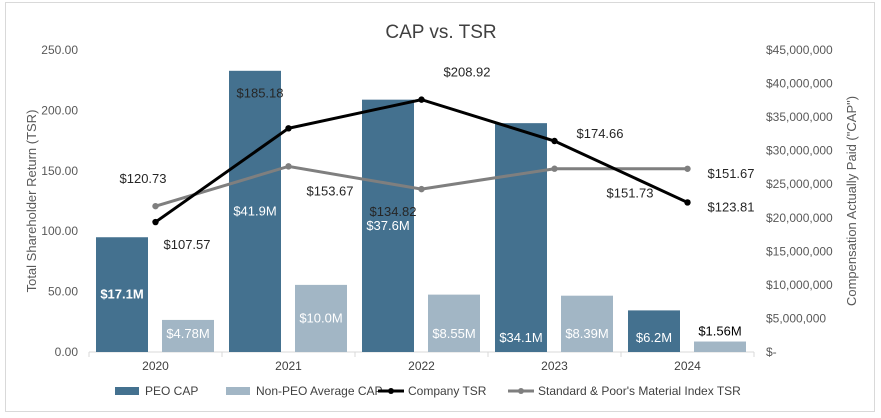  What do you see at coordinates (393, 211) in the screenshot?
I see `sp-materials-tsr-data-label: $134.82` at bounding box center [393, 211].